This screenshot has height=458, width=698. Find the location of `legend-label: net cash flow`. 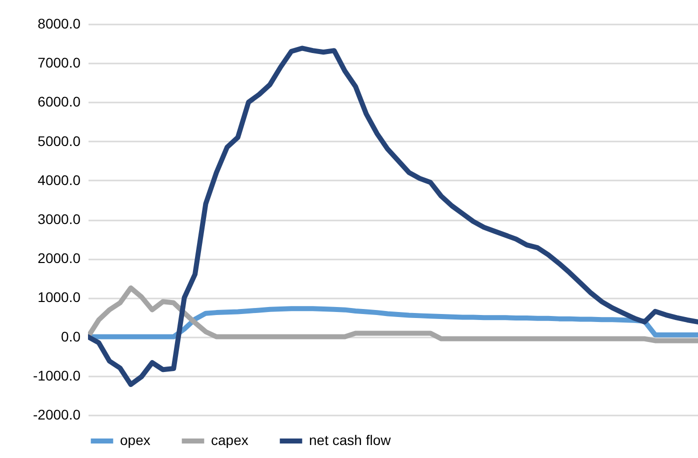

legend-label: net cash flow is located at coordinates (350, 440).